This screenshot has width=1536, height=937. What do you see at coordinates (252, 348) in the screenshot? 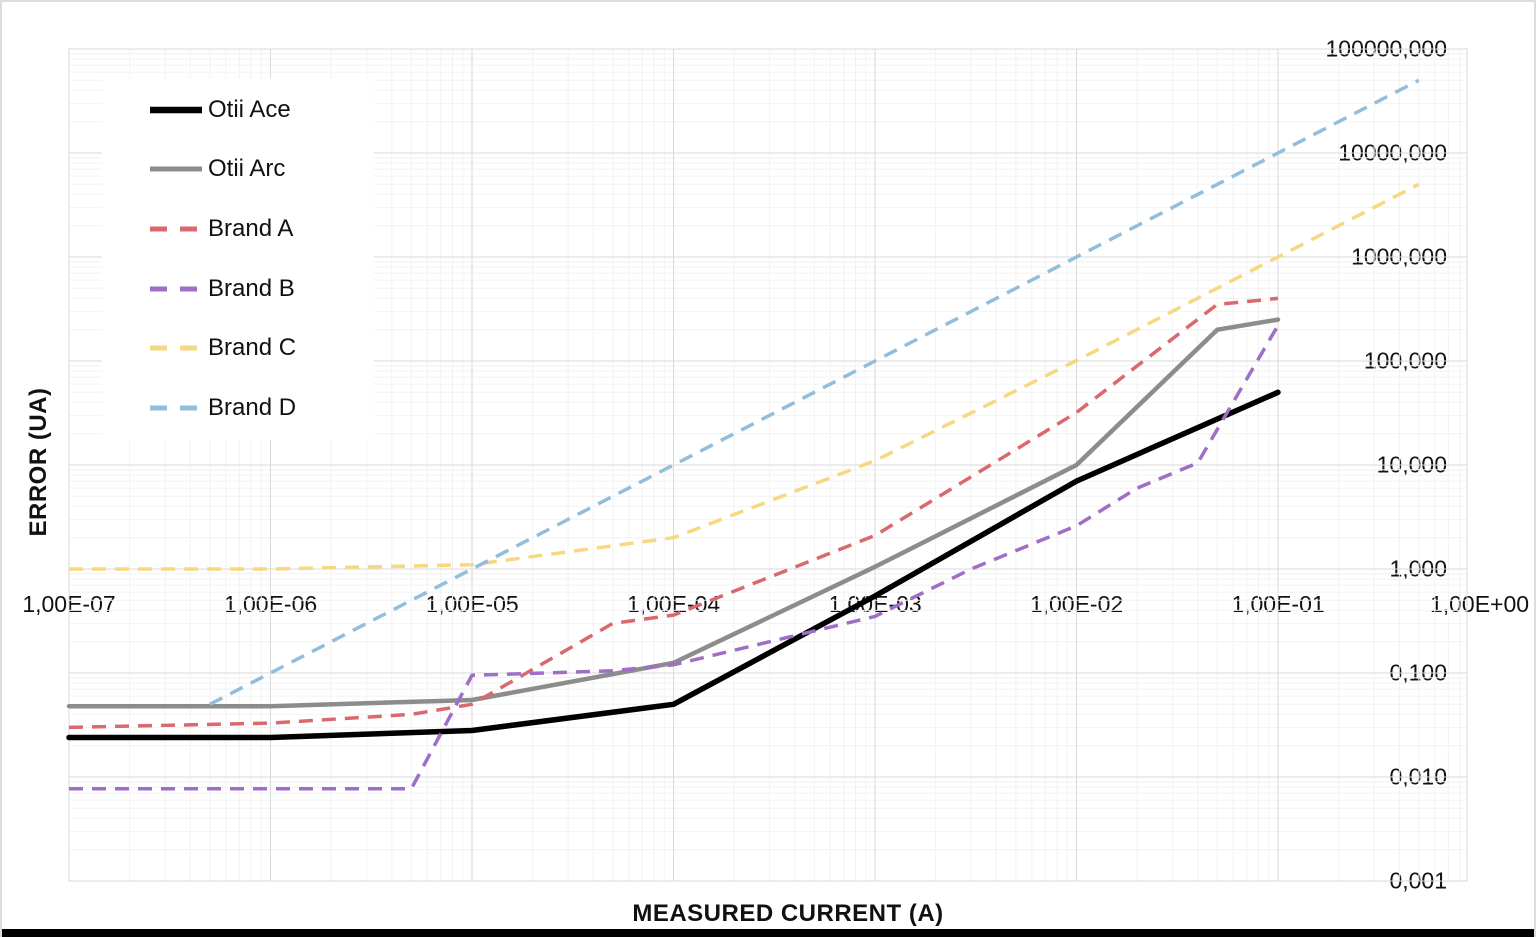
I see `legend-label: Brand C` at bounding box center [252, 348].